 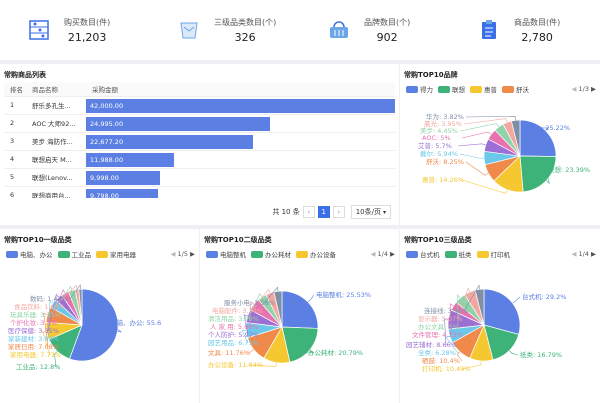 What do you see at coordinates (436, 138) in the screenshot?
I see `slice-label: AOC: 5%` at bounding box center [436, 138].